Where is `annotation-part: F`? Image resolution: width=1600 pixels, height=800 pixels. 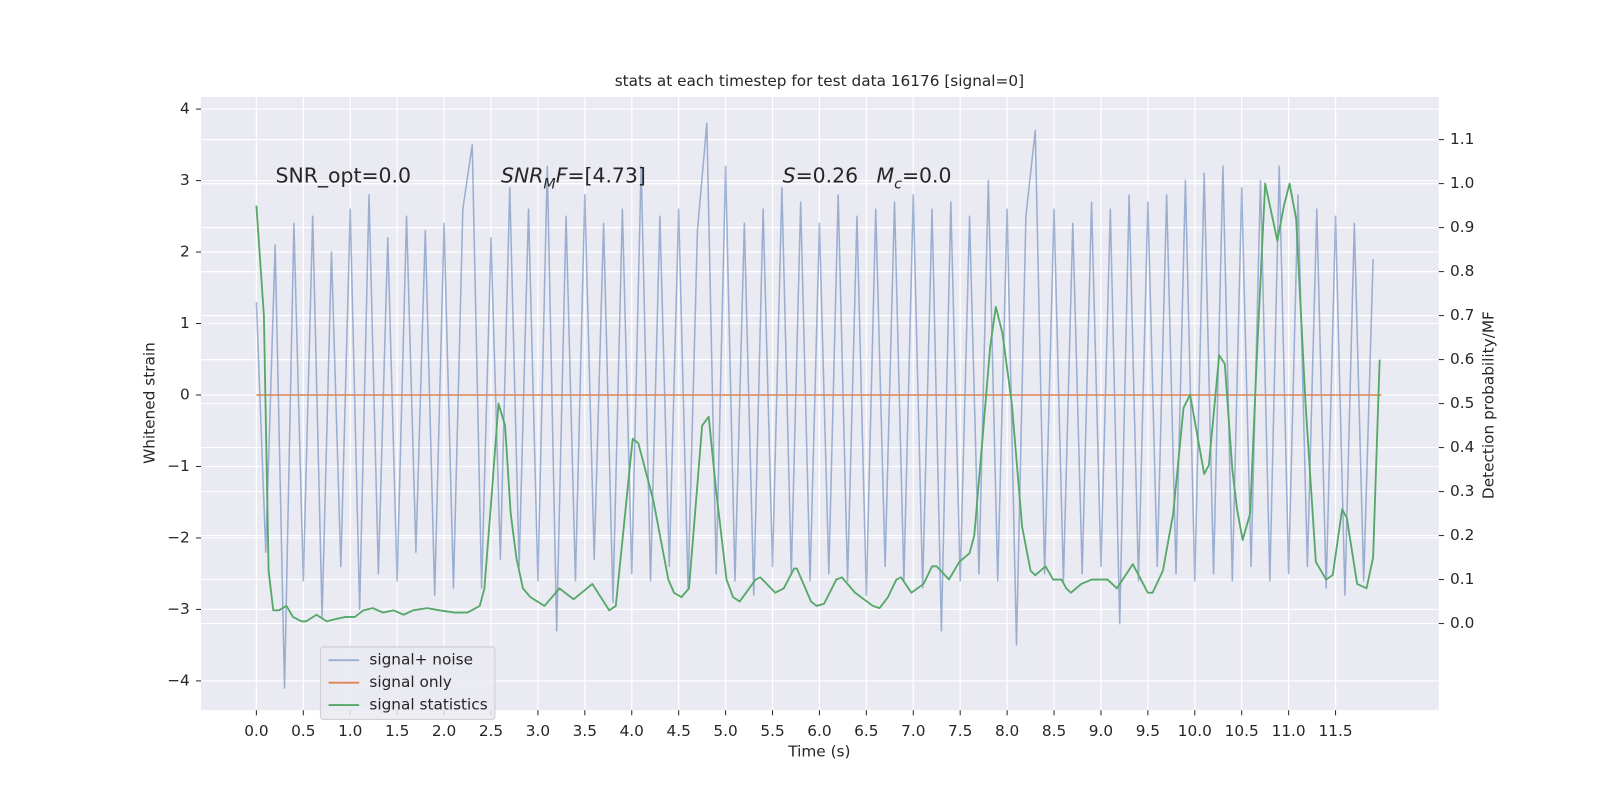
annotation-part: F is located at coordinates (562, 176).